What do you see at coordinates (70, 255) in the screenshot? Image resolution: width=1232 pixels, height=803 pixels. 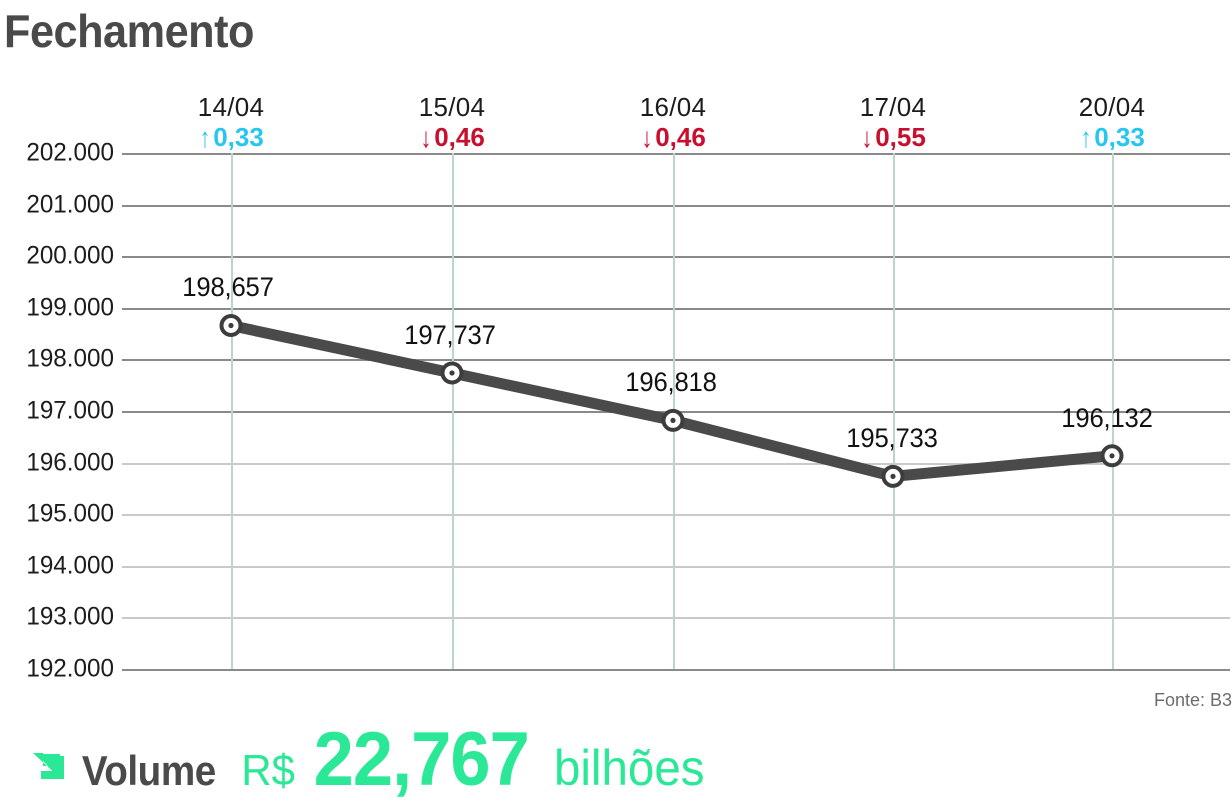 I see `y-axis-tick-label: 200.000` at bounding box center [70, 255].